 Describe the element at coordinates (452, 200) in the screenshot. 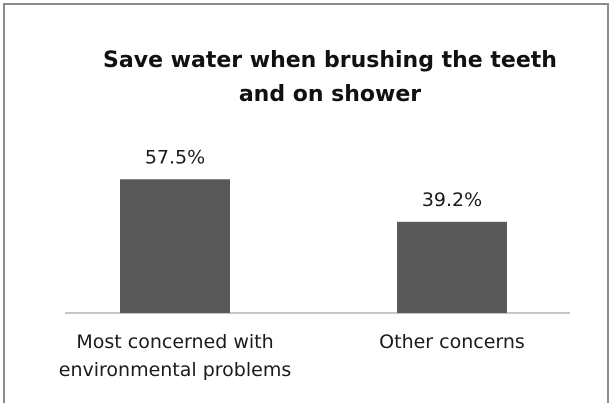

I see `value-label-2: 39.2%` at that location.